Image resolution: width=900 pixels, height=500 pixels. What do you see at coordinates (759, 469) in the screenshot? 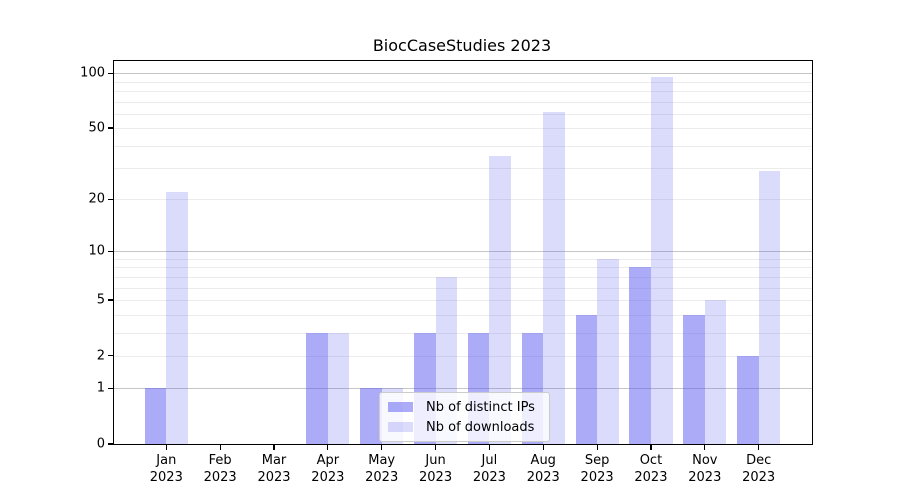
I see `x-tick-label: Dec 2023` at bounding box center [759, 469].